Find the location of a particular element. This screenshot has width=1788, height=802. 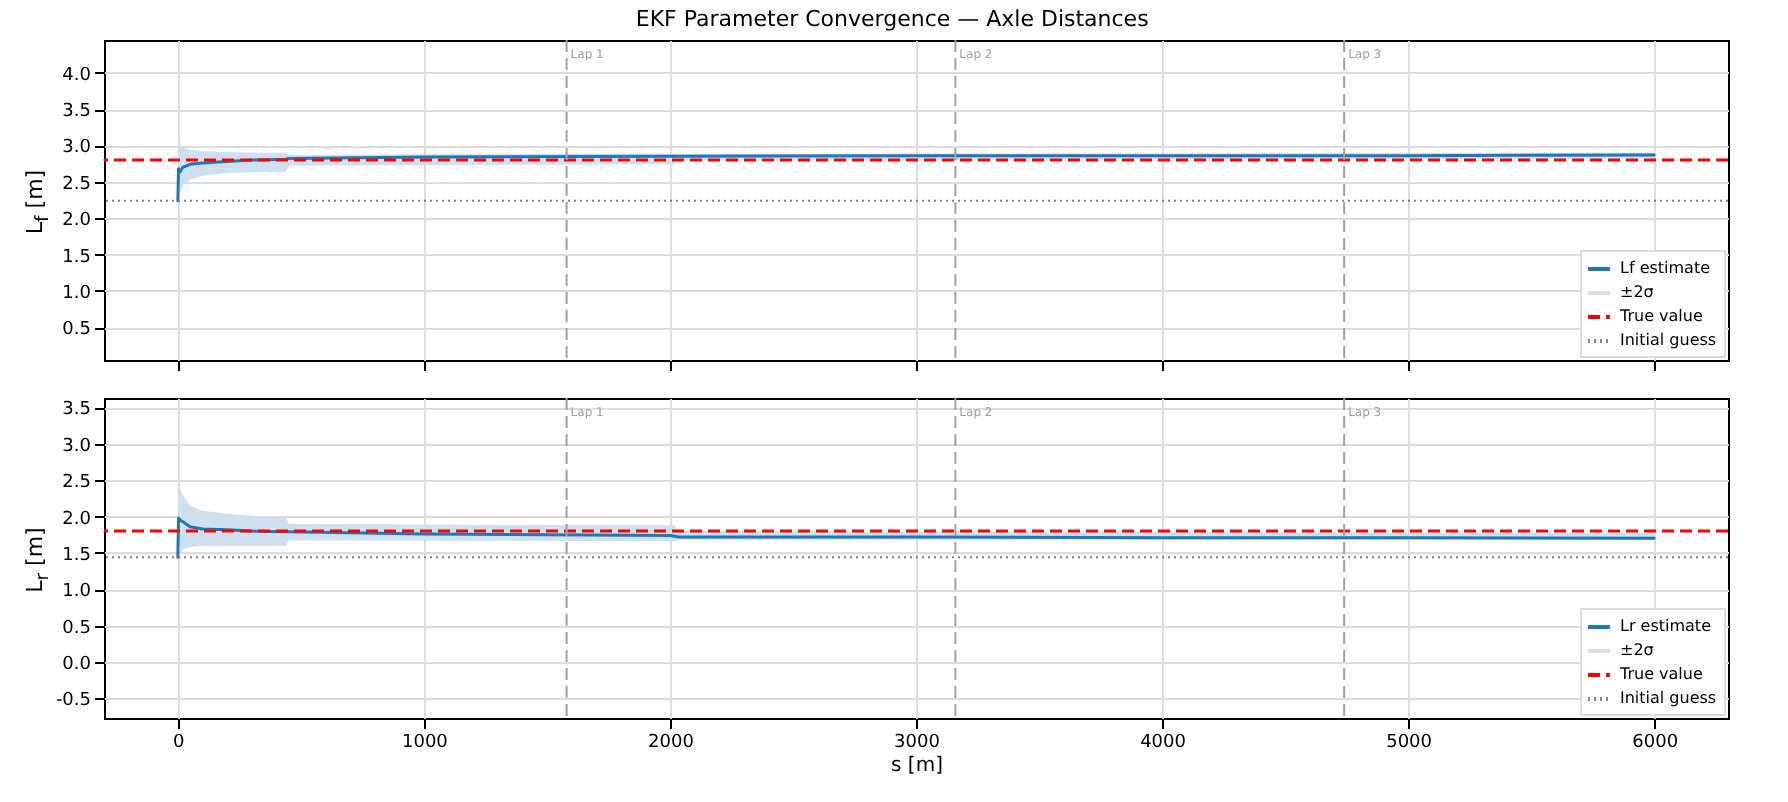

x-axis-title: s [m] is located at coordinates (917, 766).